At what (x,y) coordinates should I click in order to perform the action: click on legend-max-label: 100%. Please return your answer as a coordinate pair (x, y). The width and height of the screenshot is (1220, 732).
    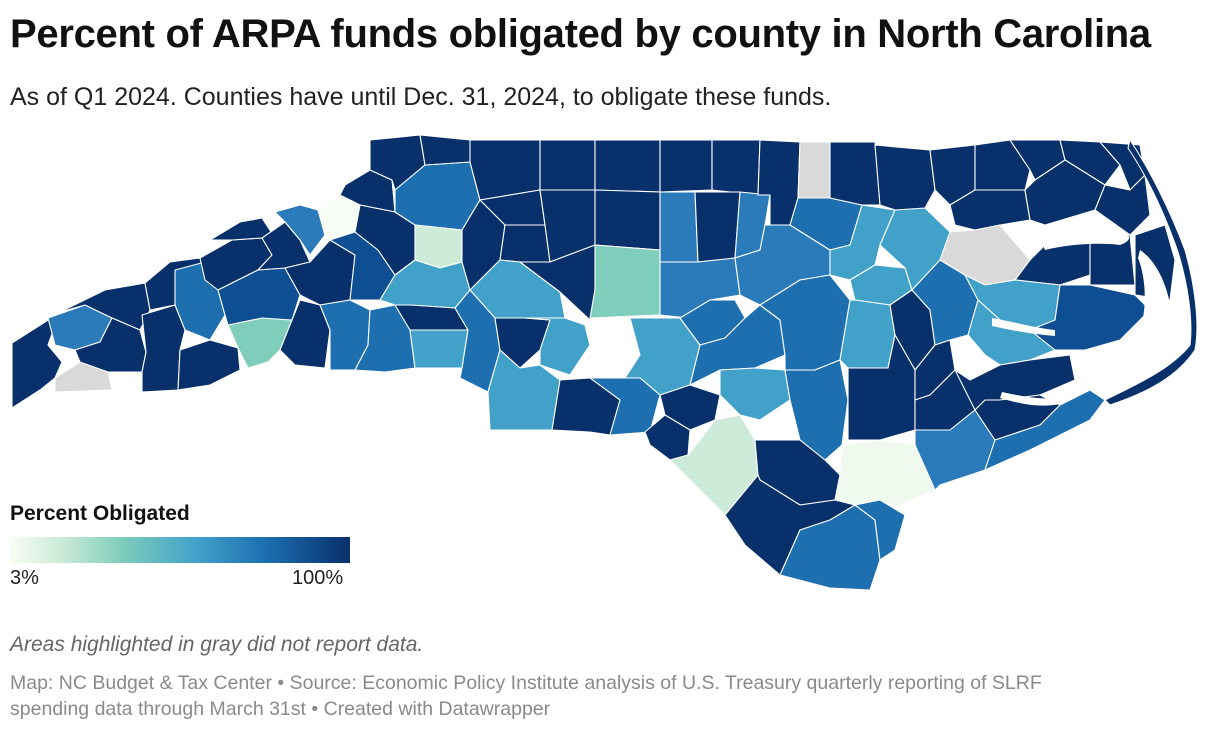
    Looking at the image, I should click on (318, 578).